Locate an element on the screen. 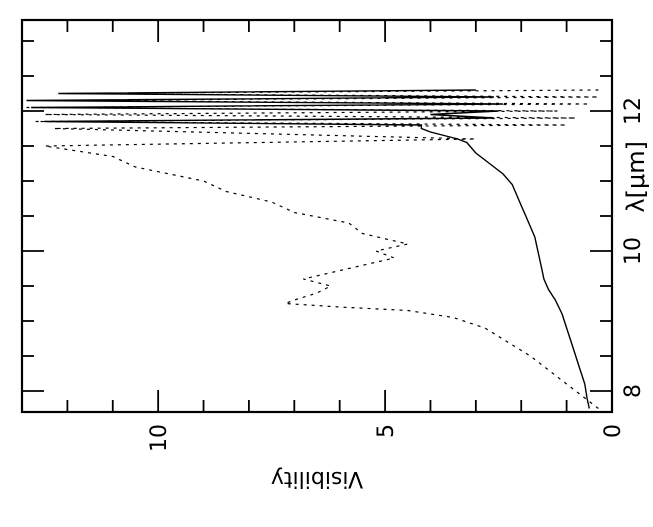 The width and height of the screenshot is (653, 527). x-tick-label: 8 is located at coordinates (633, 391).